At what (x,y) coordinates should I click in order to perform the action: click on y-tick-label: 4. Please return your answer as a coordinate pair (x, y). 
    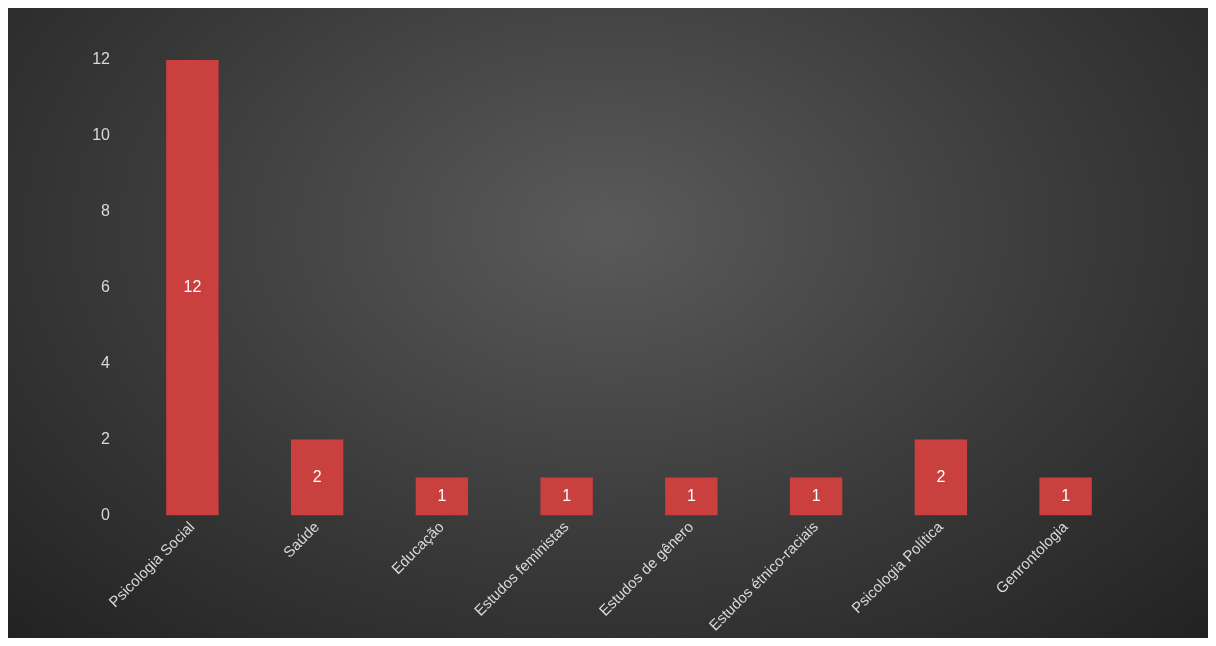
    Looking at the image, I should click on (106, 363).